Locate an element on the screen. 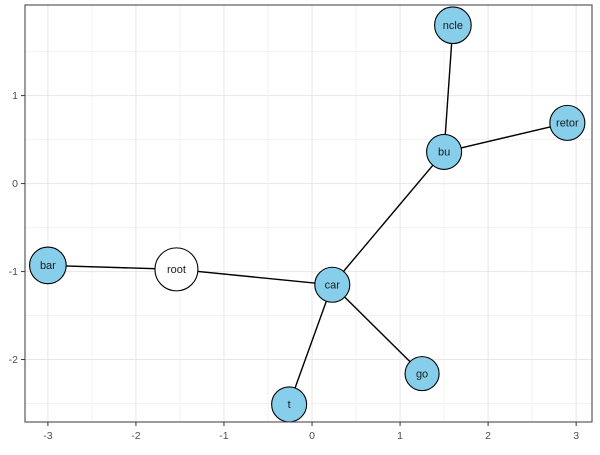 This screenshot has height=455, width=600. graph-edge-car-t is located at coordinates (310, 344).